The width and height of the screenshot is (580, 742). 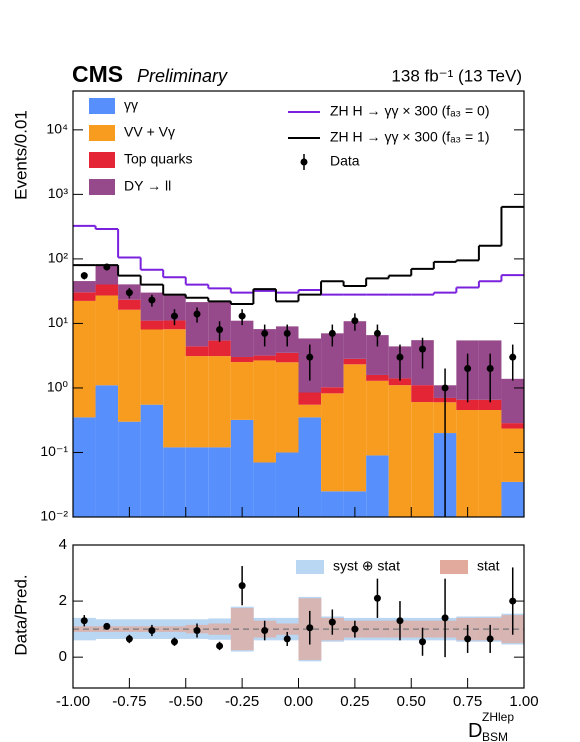 What do you see at coordinates (182, 76) in the screenshot?
I see `status: Preliminary` at bounding box center [182, 76].